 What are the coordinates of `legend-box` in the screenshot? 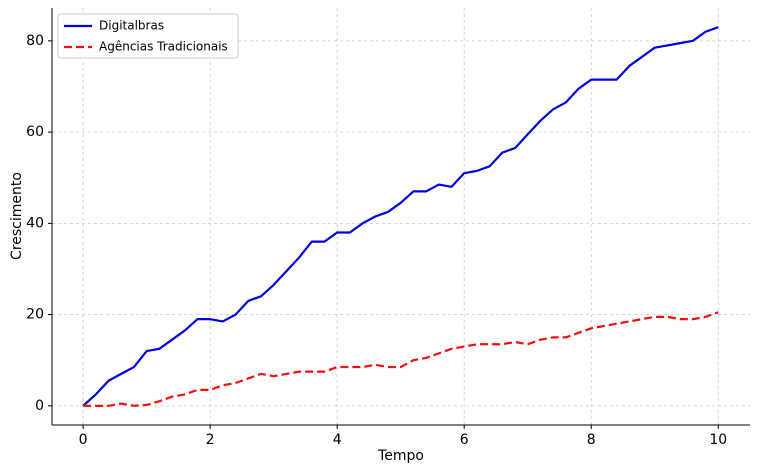 It's located at (148, 36).